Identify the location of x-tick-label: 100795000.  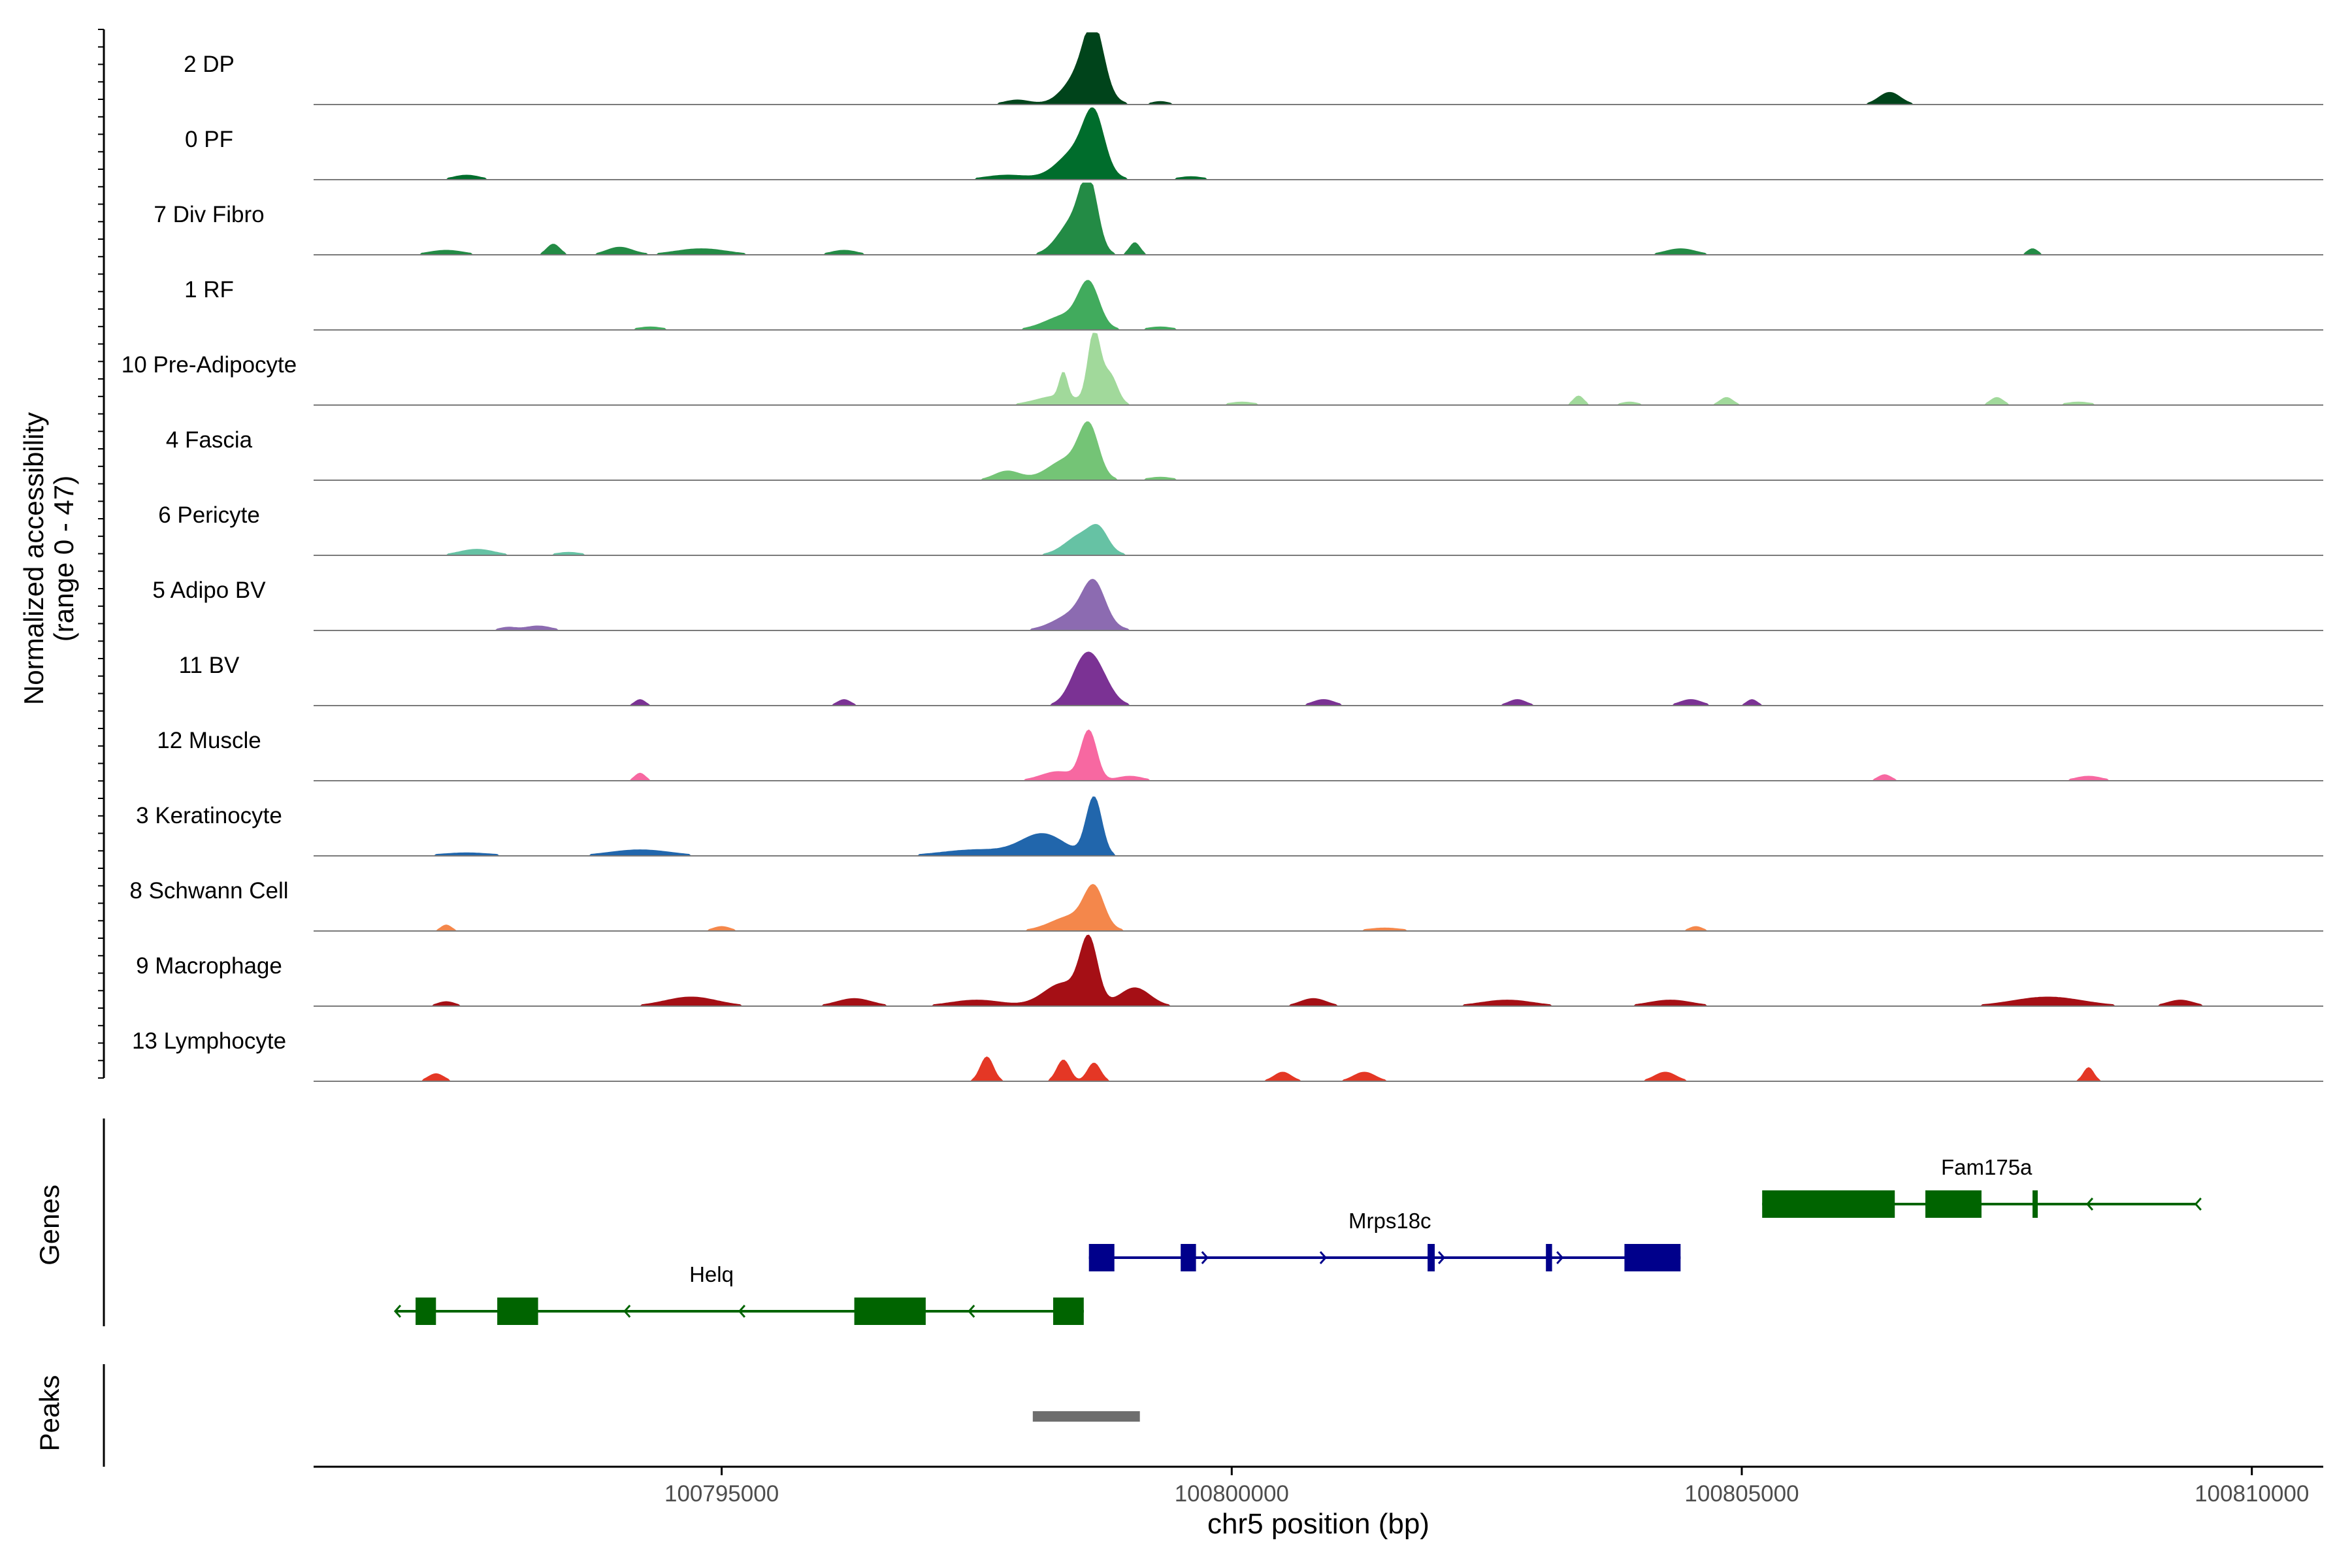
(721, 1494).